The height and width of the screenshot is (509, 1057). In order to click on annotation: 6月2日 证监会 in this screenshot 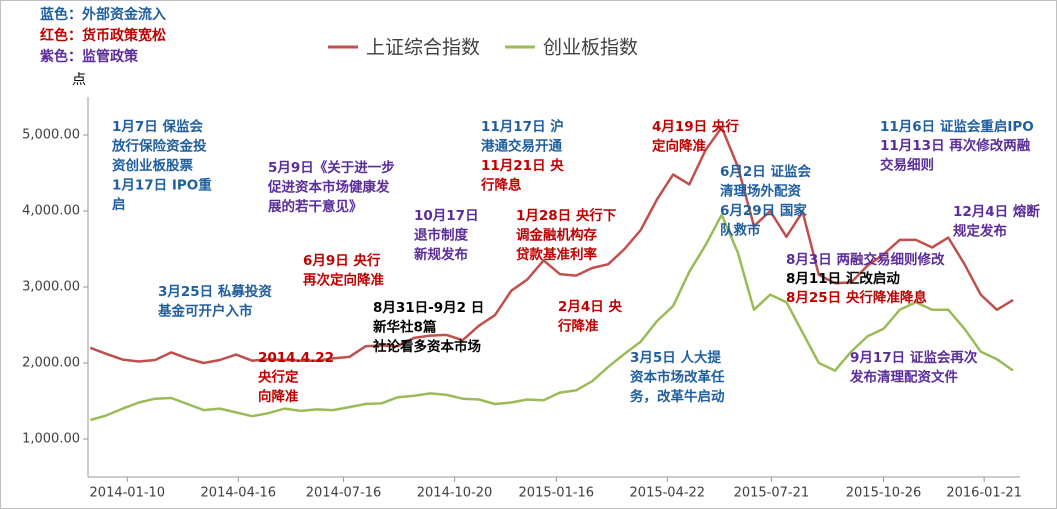, I will do `click(765, 171)`.